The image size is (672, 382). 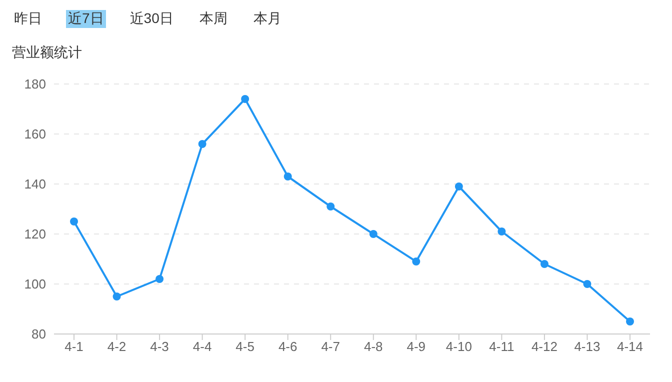 What do you see at coordinates (330, 346) in the screenshot?
I see `x-tick-label: 4-7` at bounding box center [330, 346].